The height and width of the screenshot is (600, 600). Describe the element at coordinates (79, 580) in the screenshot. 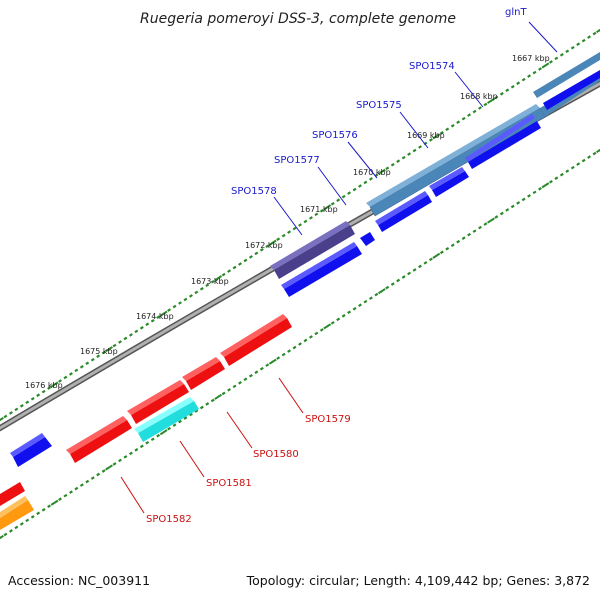

I see `accession-label: Accession: NC_003911` at that location.